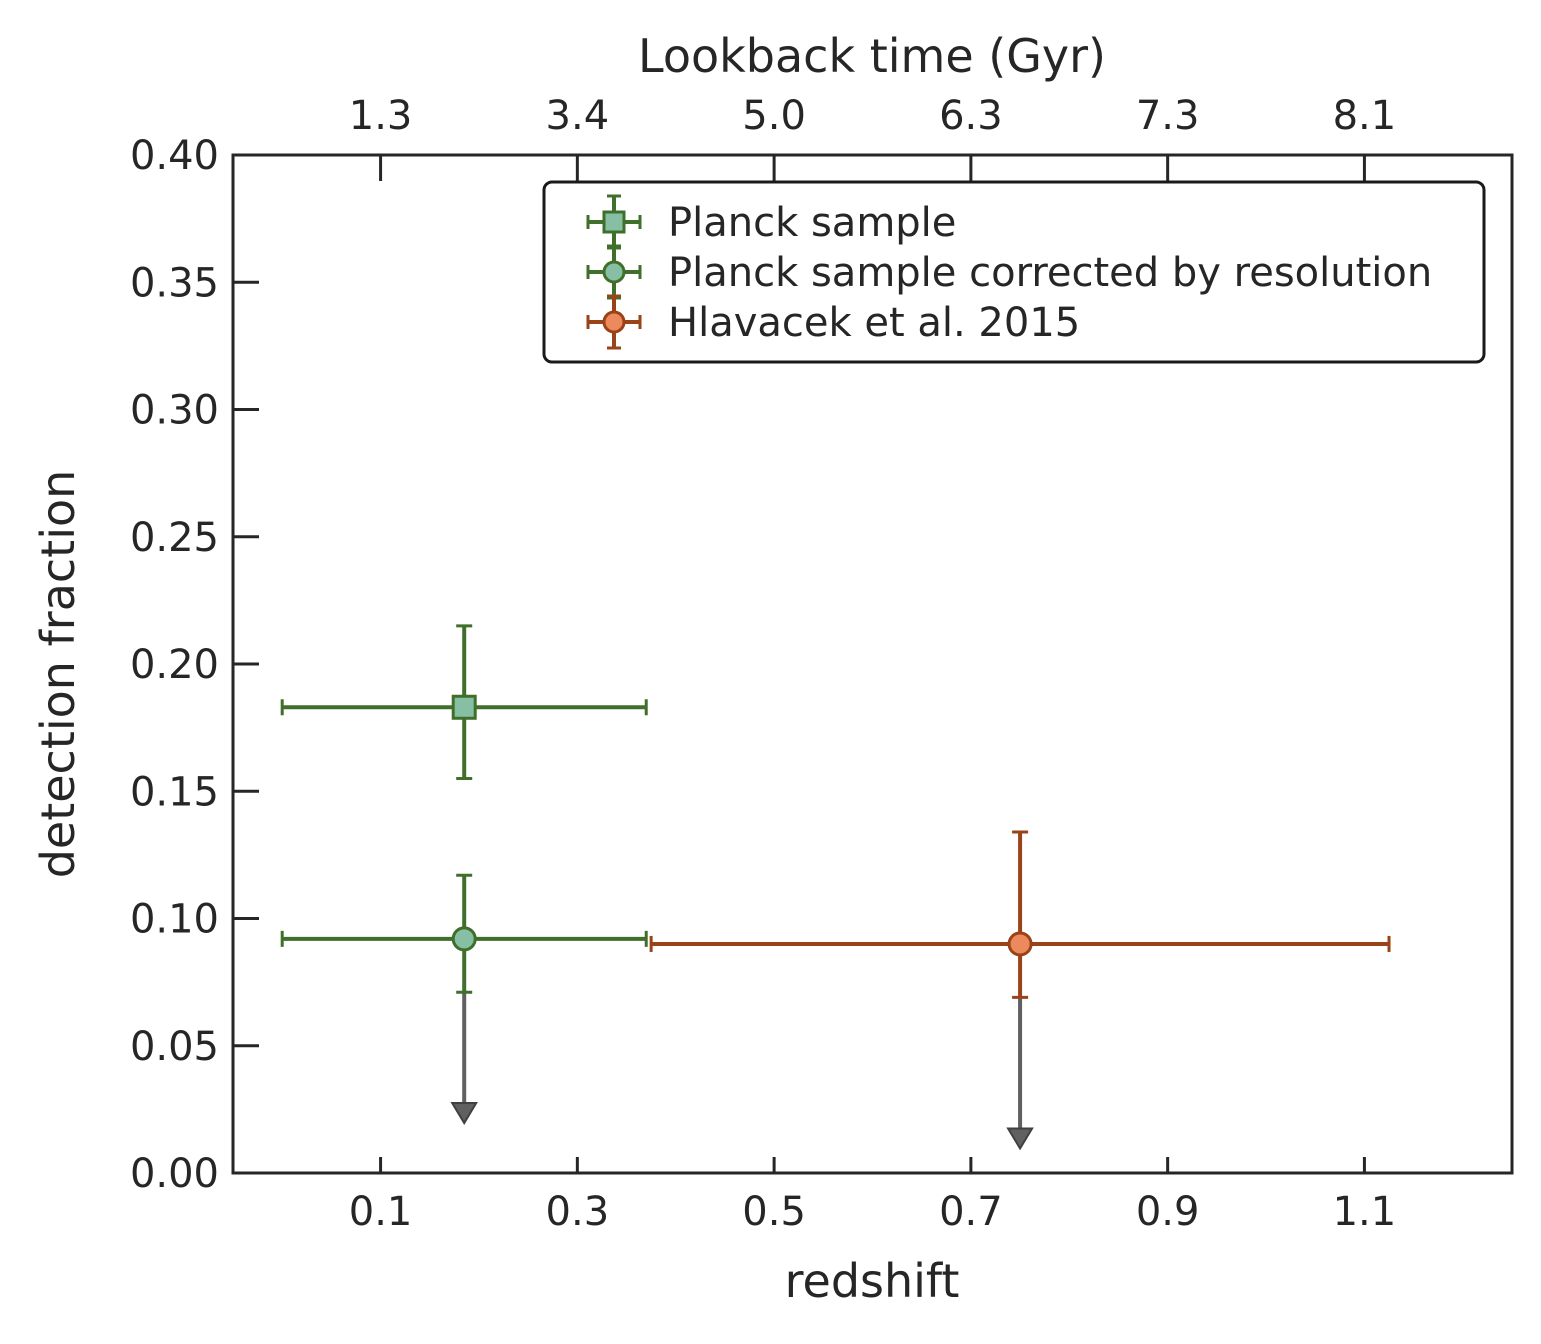 The width and height of the screenshot is (1541, 1344). I want to click on y-tick-label: 0.05, so click(174, 1047).